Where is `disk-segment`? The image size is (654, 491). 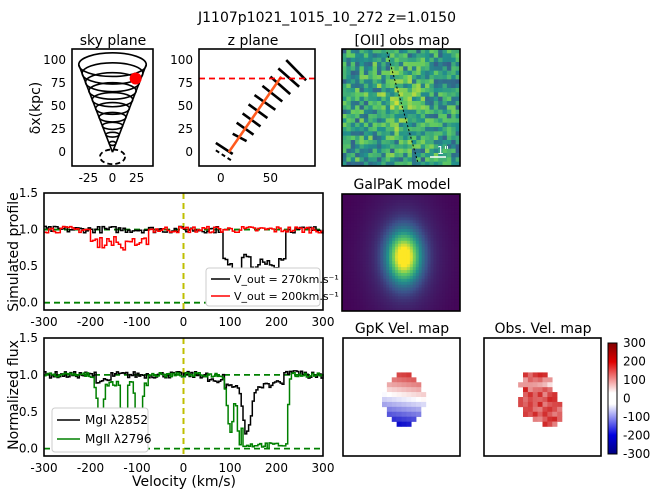 disk-segment is located at coordinates (265, 102).